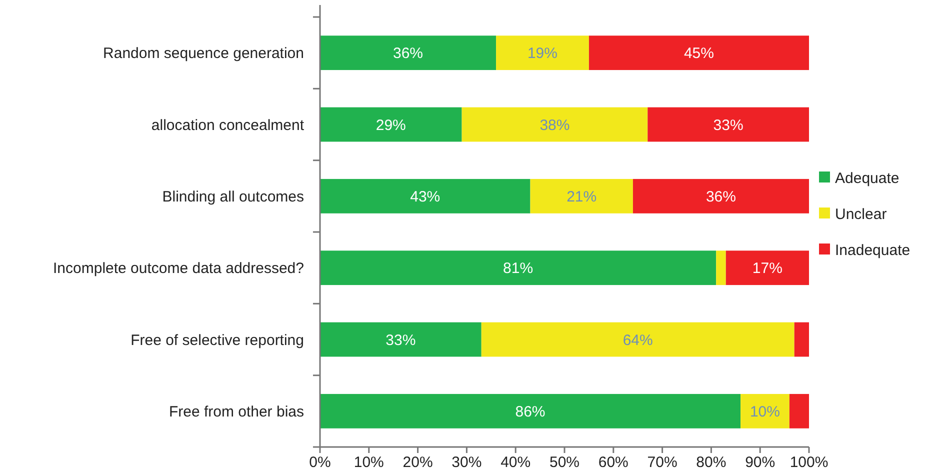 This screenshot has height=475, width=931. I want to click on data-label: 43%, so click(425, 197).